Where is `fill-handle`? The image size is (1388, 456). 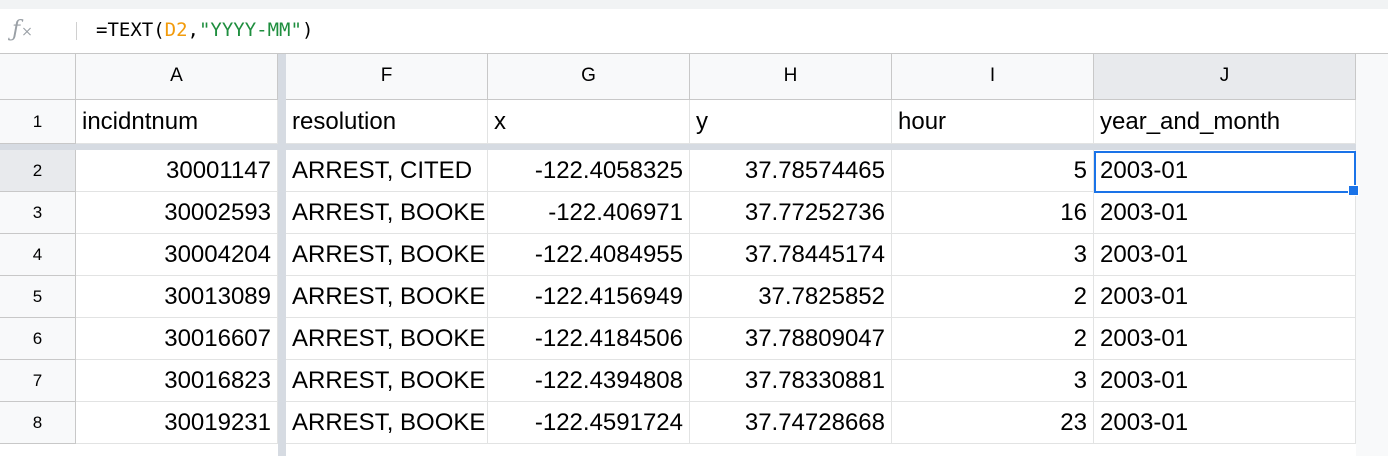
fill-handle is located at coordinates (1353, 190).